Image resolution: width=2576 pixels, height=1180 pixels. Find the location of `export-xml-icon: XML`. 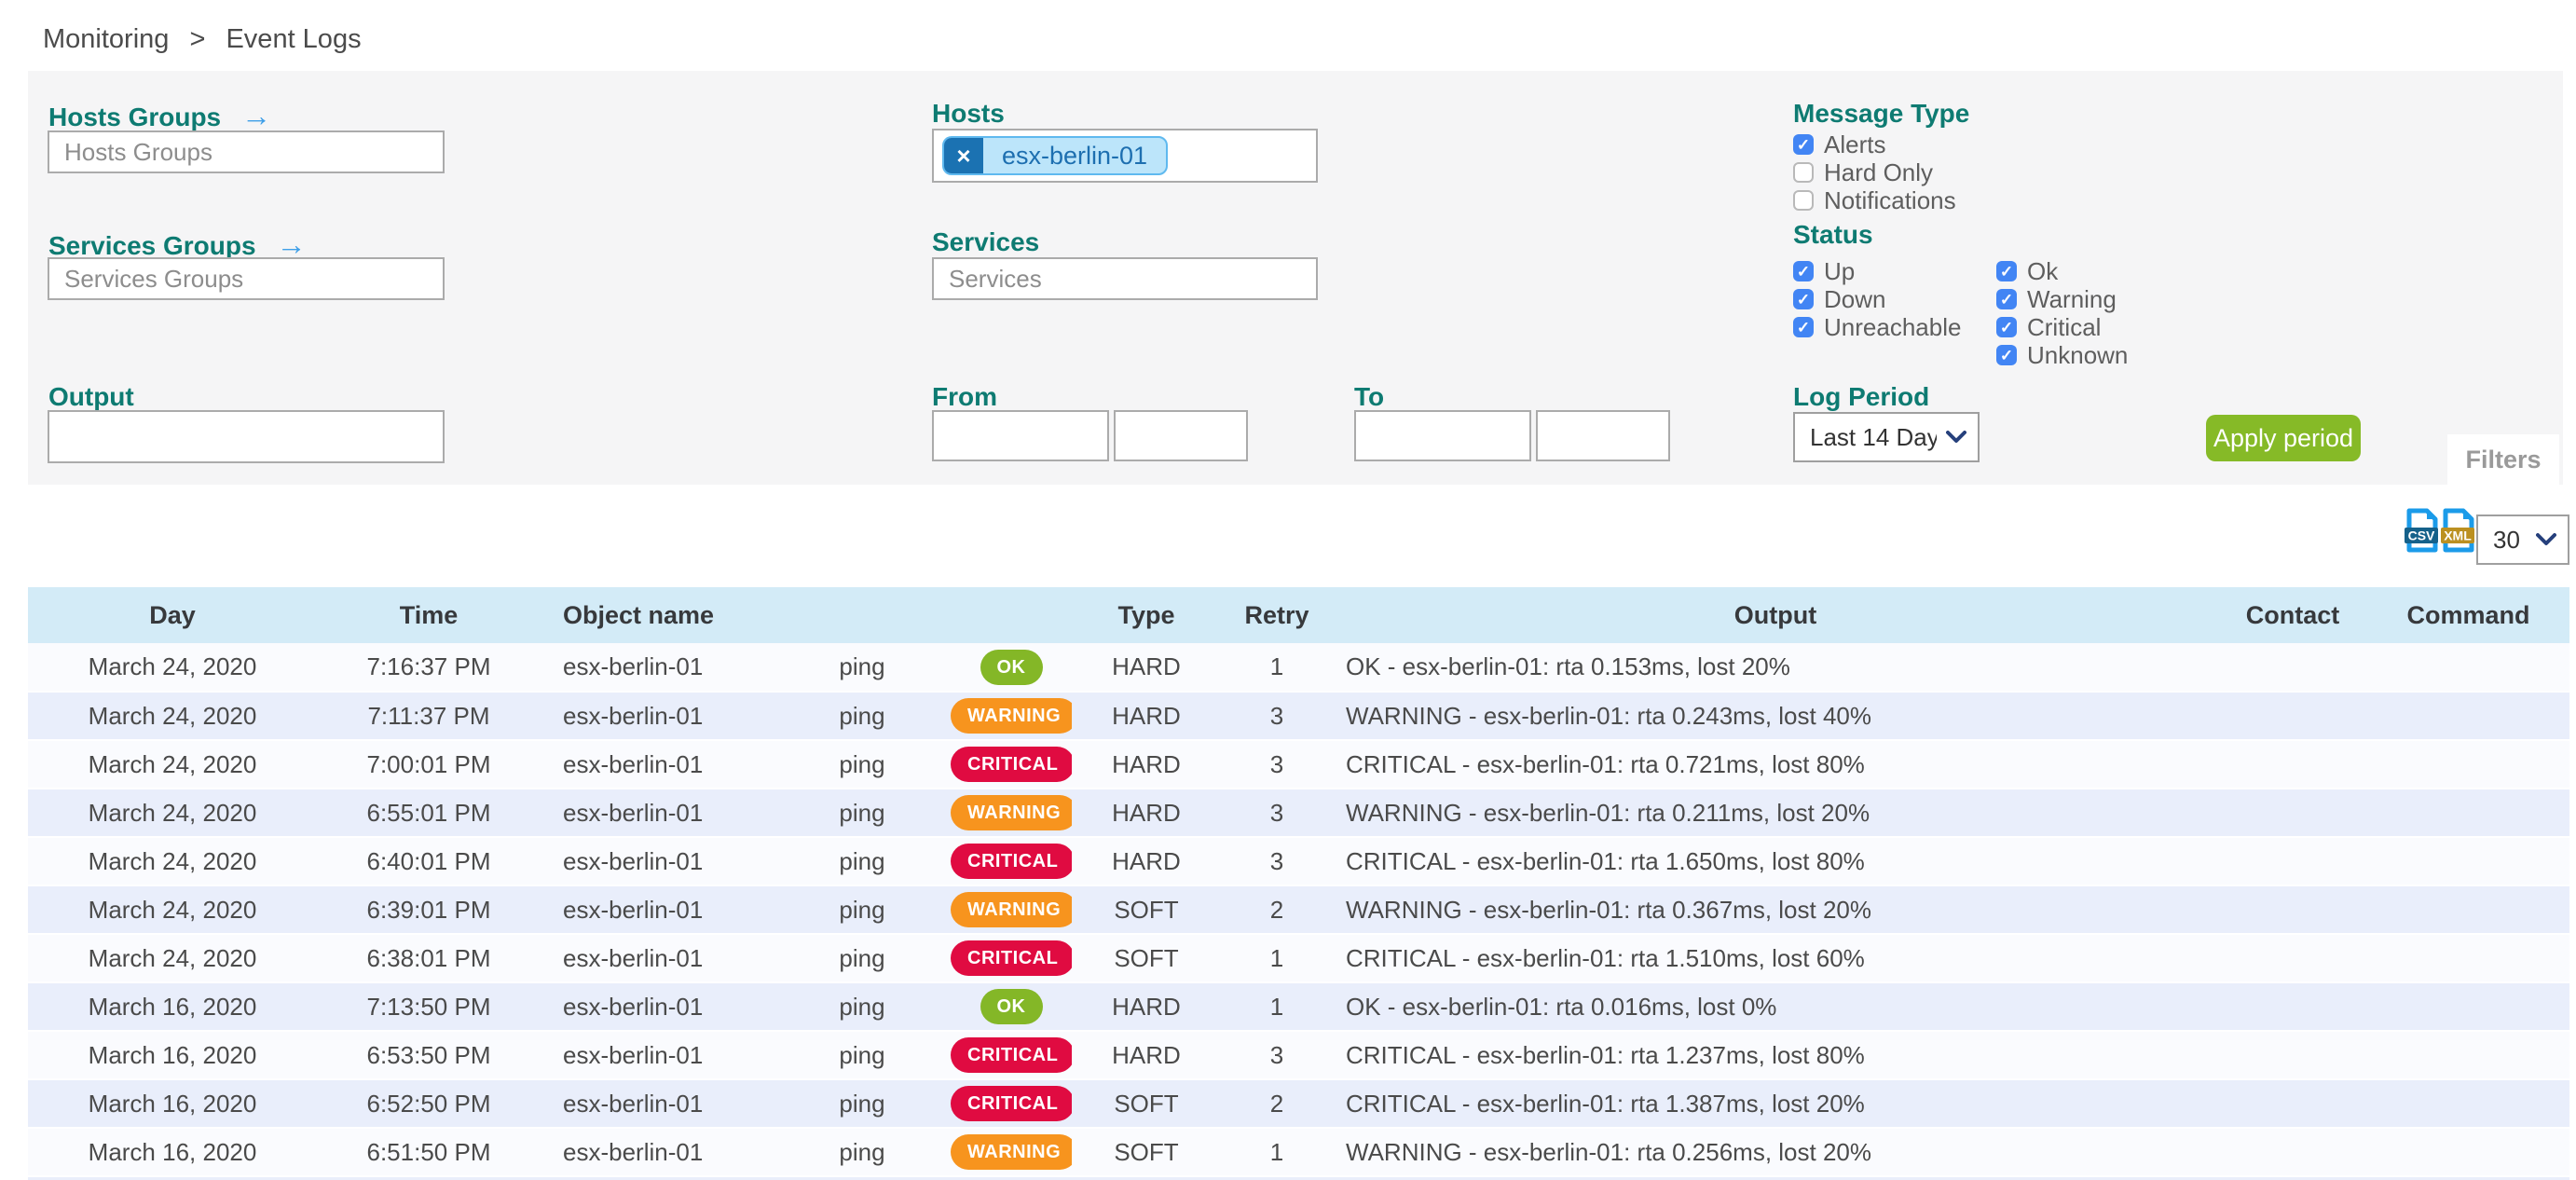

export-xml-icon: XML is located at coordinates (2457, 532).